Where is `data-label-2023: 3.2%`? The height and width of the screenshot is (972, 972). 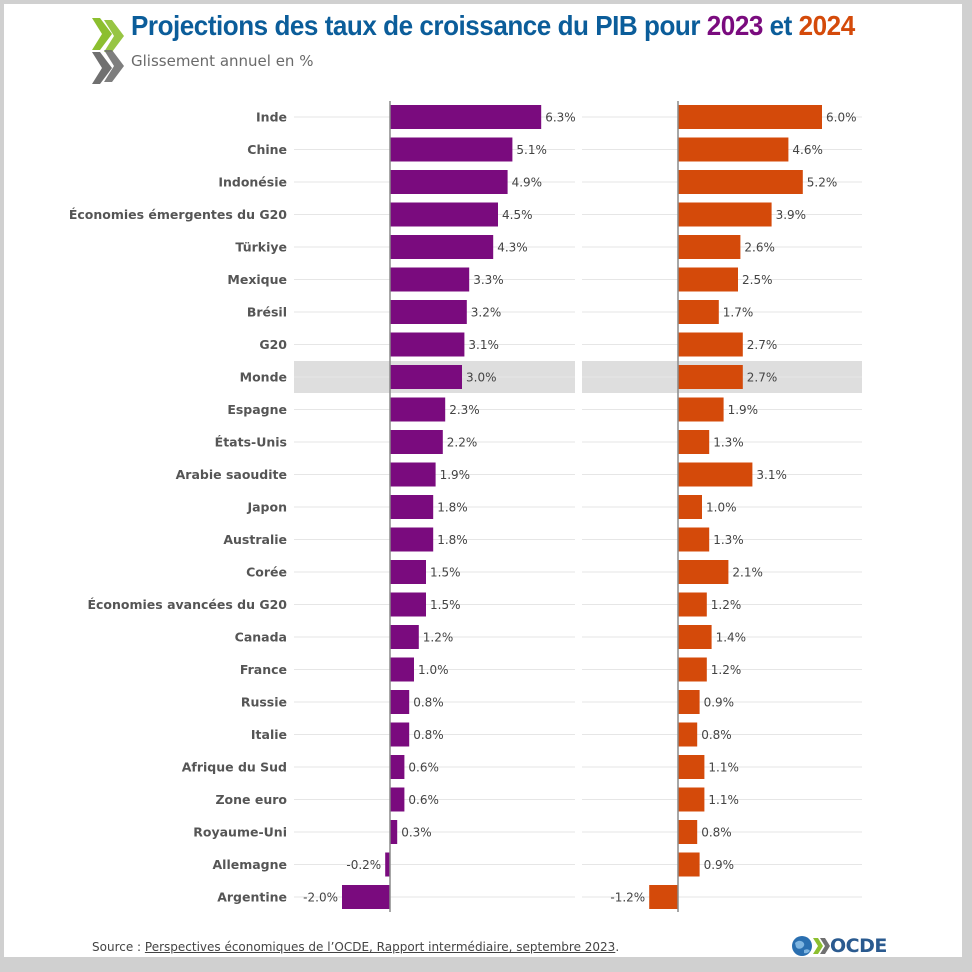 data-label-2023: 3.2% is located at coordinates (486, 313).